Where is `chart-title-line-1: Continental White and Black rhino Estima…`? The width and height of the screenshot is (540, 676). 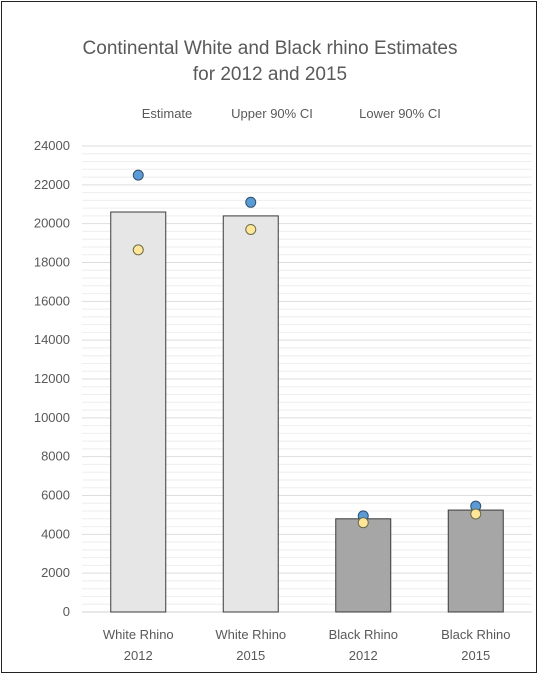
chart-title-line-1: Continental White and Black rhino Estima… is located at coordinates (270, 48).